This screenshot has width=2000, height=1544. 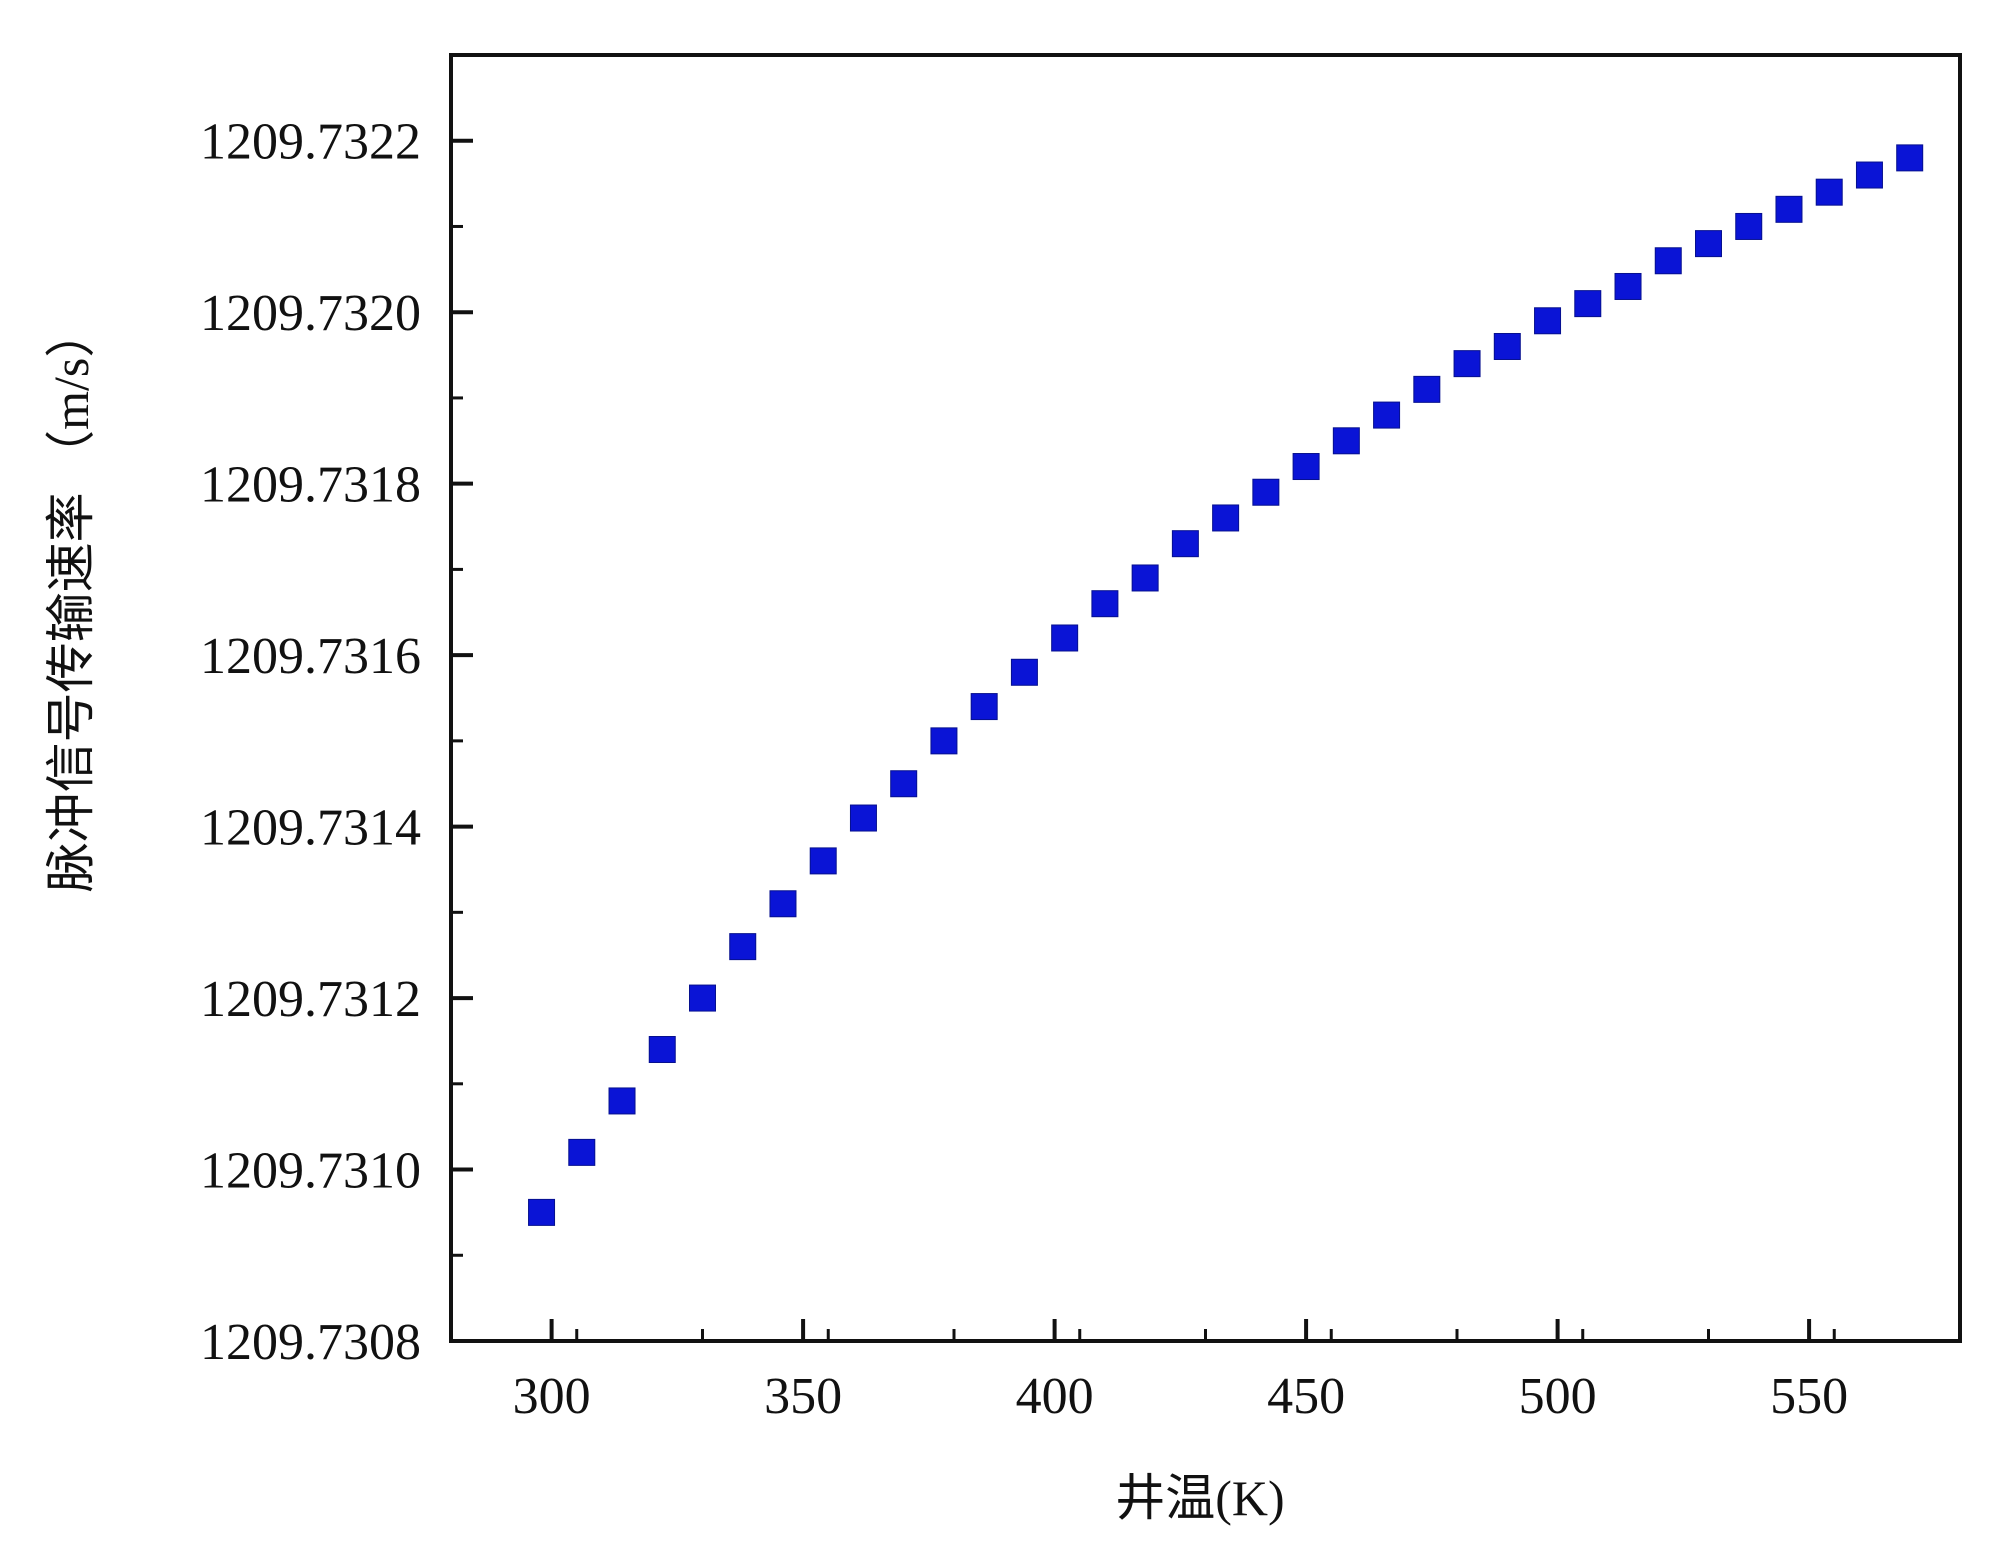 I want to click on y-tick-label: 1209.7318, so click(x=310, y=485).